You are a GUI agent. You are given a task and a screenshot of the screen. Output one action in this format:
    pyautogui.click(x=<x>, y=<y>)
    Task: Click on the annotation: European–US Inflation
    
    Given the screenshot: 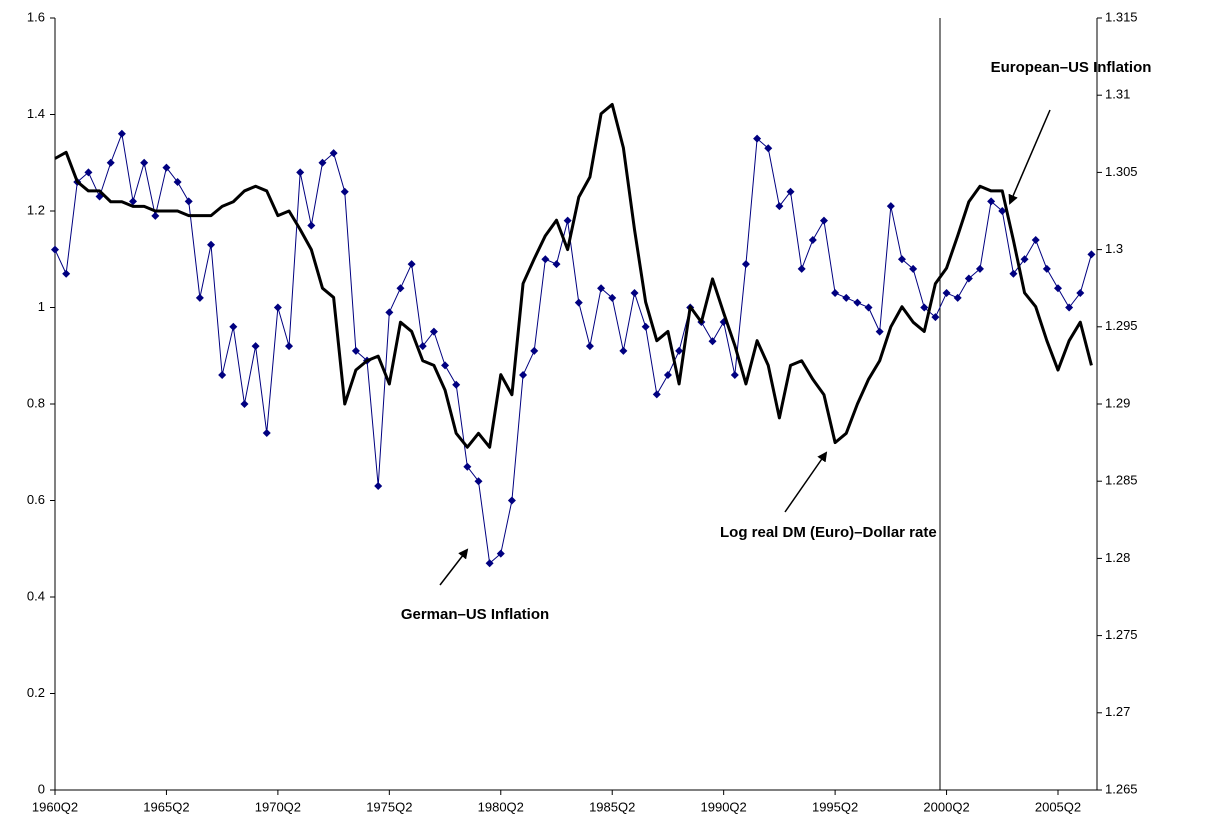 What is the action you would take?
    pyautogui.click(x=1071, y=67)
    